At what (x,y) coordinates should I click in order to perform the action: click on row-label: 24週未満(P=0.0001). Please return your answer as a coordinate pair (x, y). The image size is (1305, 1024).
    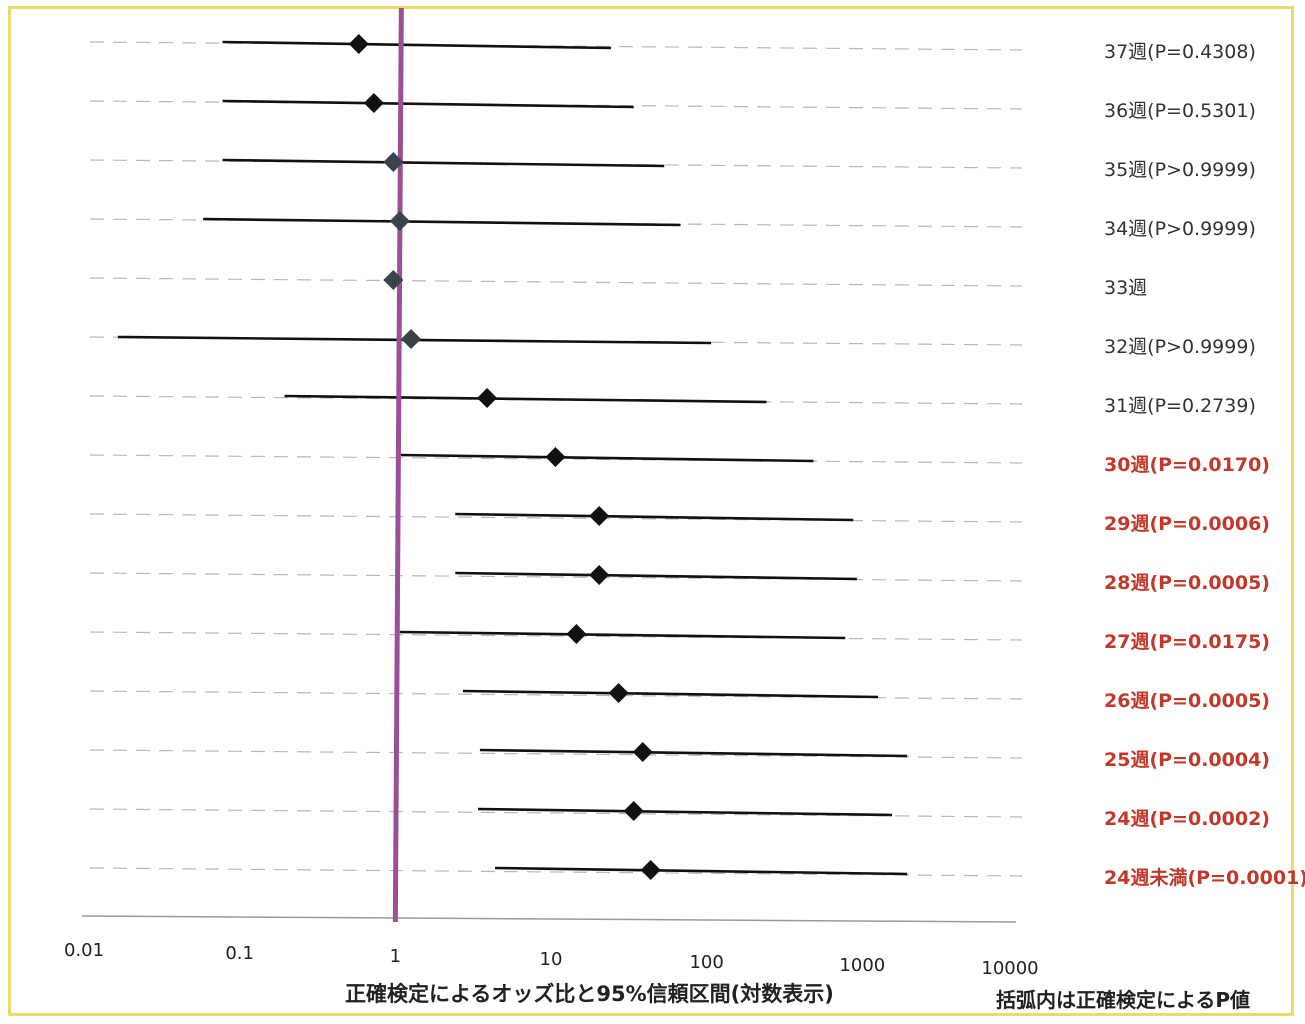
    Looking at the image, I should click on (1204, 878).